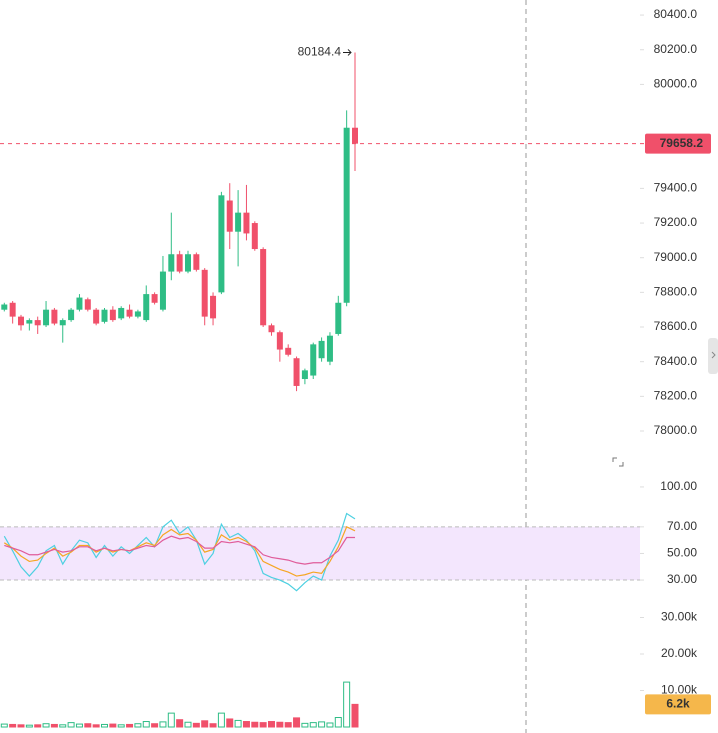  Describe the element at coordinates (678, 486) in the screenshot. I see `y-tick-label: 100.00` at that location.